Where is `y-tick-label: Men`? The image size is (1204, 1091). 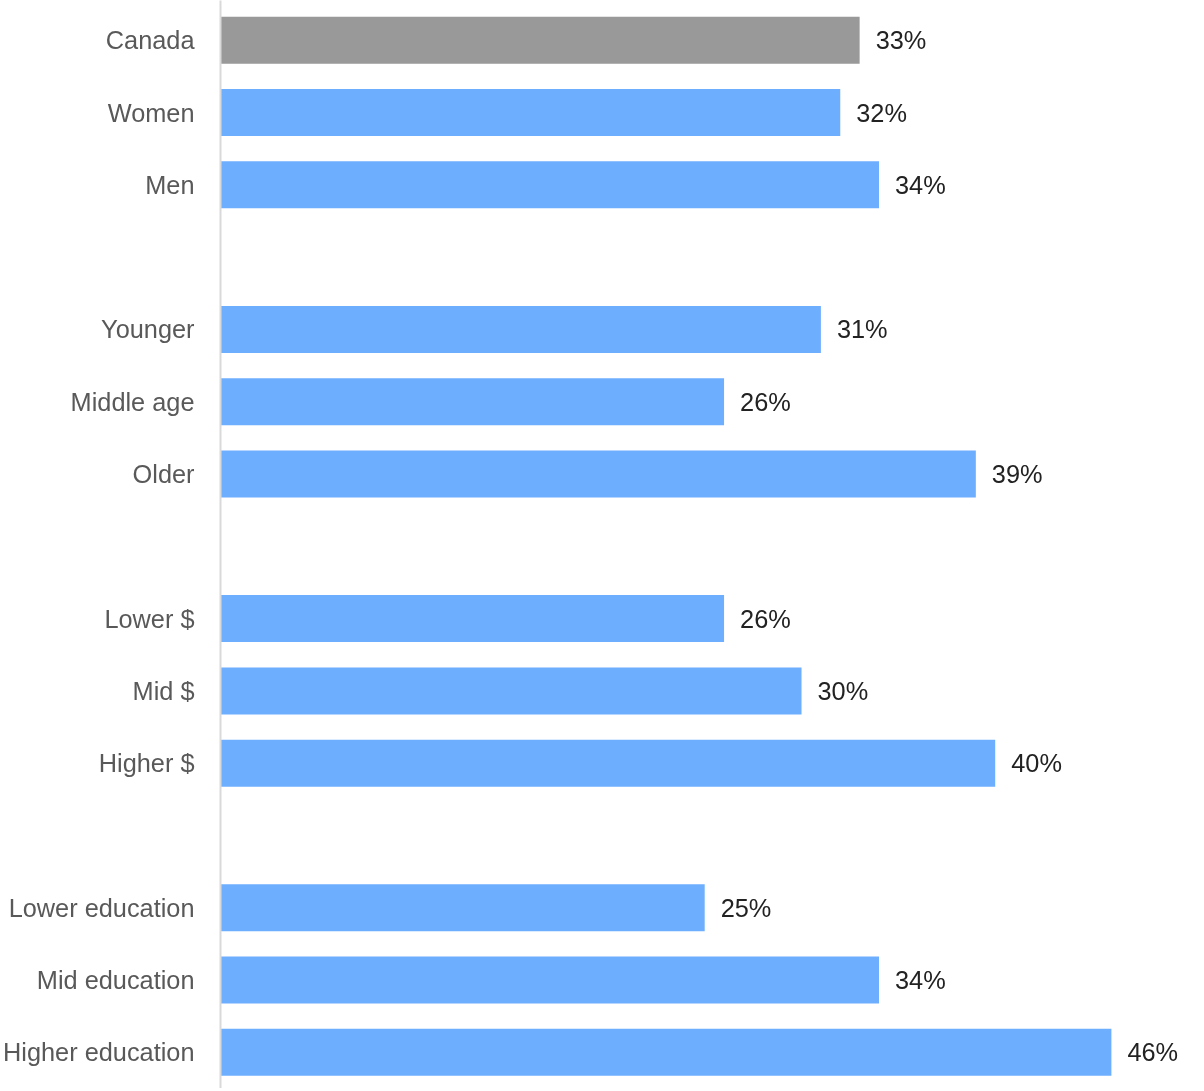 y-tick-label: Men is located at coordinates (170, 184).